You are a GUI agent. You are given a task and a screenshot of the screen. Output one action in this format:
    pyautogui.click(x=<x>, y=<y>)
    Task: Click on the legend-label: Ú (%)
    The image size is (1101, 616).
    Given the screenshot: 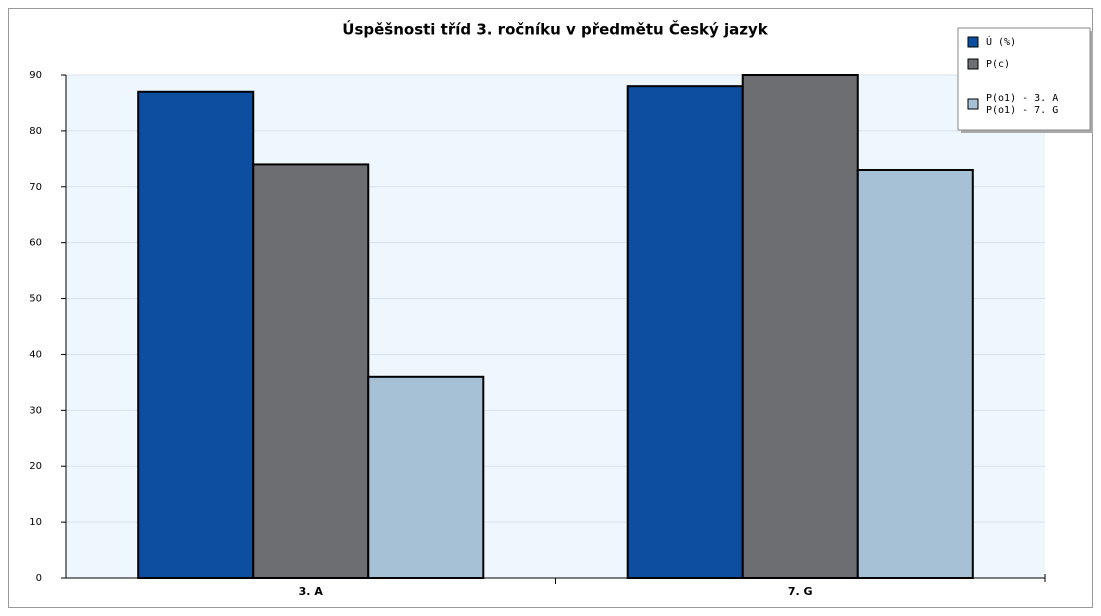 What is the action you would take?
    pyautogui.click(x=1001, y=41)
    